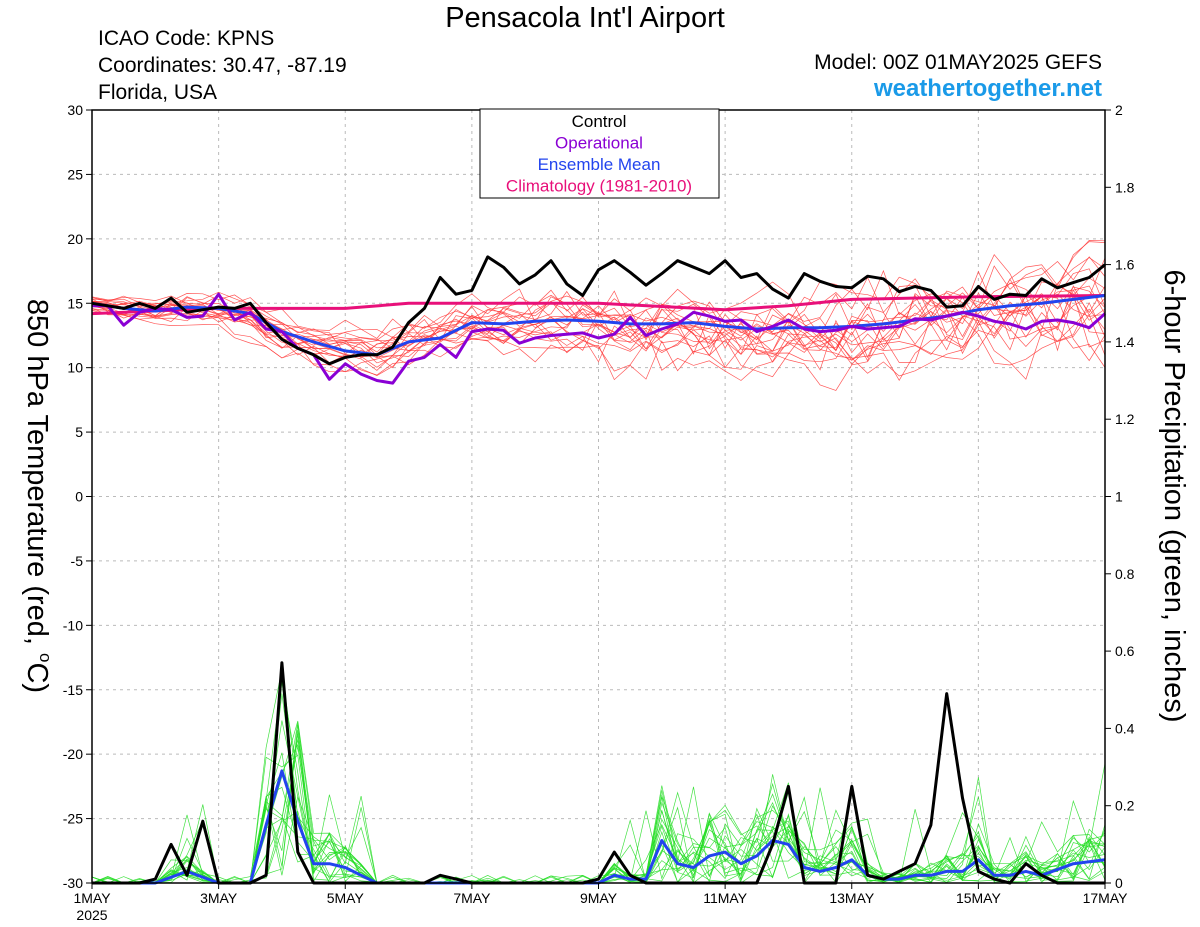 This screenshot has height=927, width=1200. I want to click on right-tick-label: 1, so click(1119, 497).